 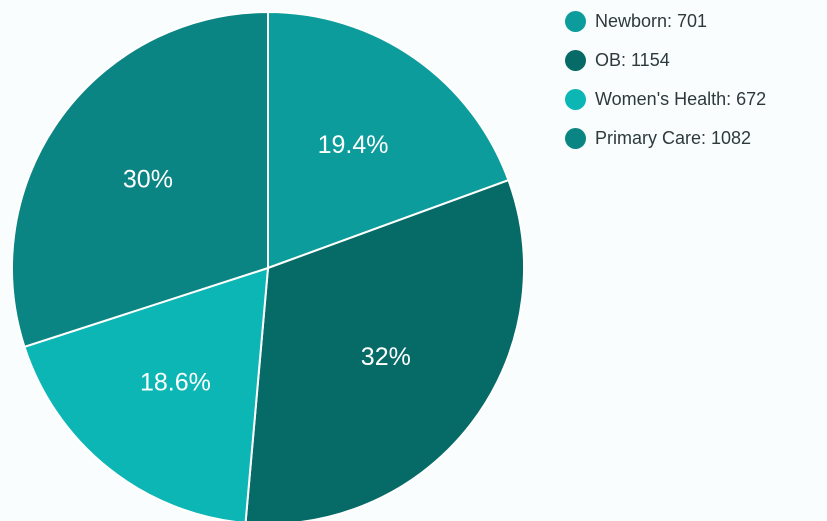 I want to click on pie-slice-women-s-health, so click(x=146, y=393).